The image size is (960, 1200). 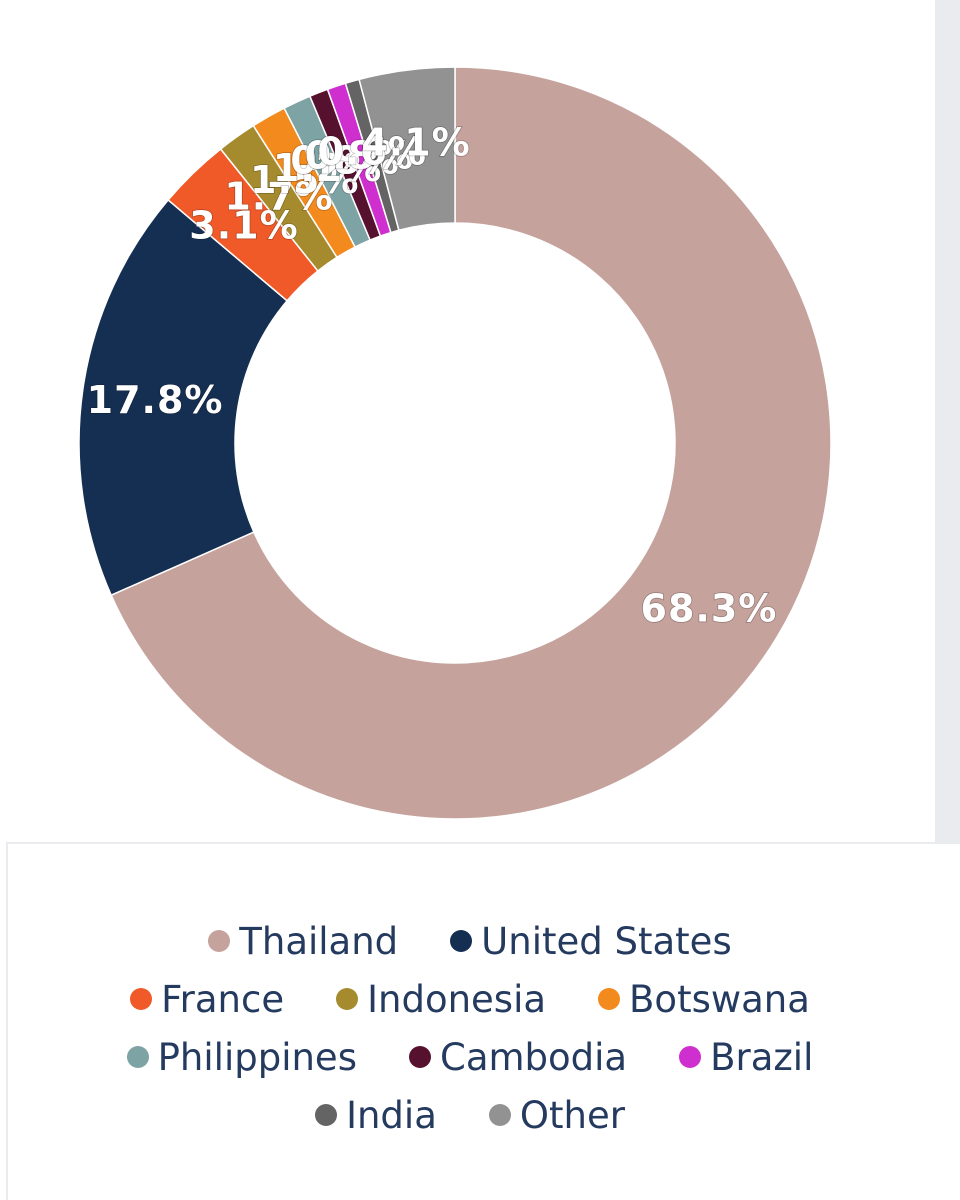 I want to click on slice-label-philippines: 1.2%, so click(x=327, y=168).